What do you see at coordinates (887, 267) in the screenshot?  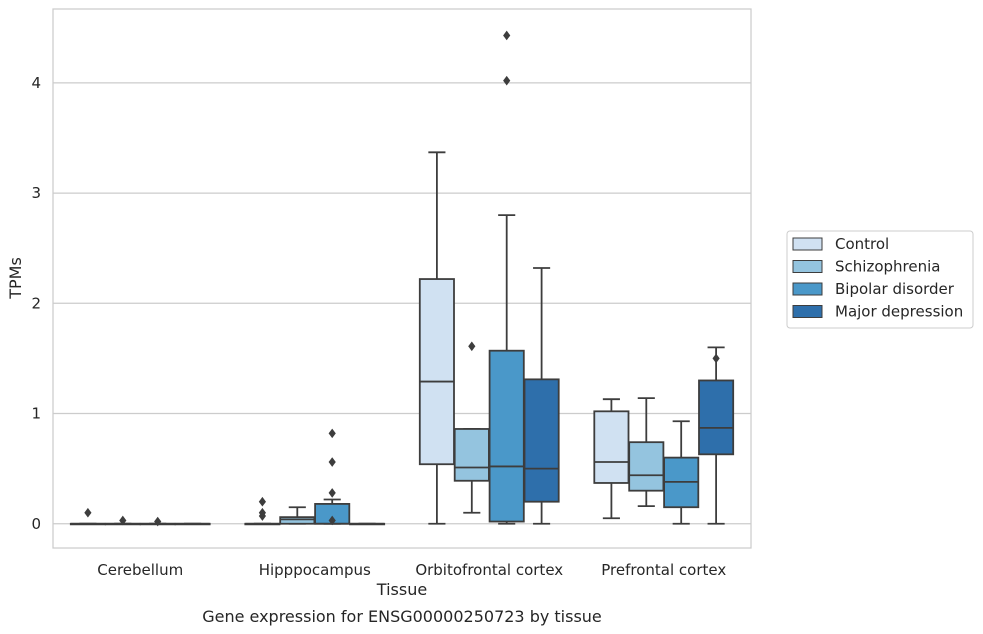 I see `legend-label: Schizophrenia` at bounding box center [887, 267].